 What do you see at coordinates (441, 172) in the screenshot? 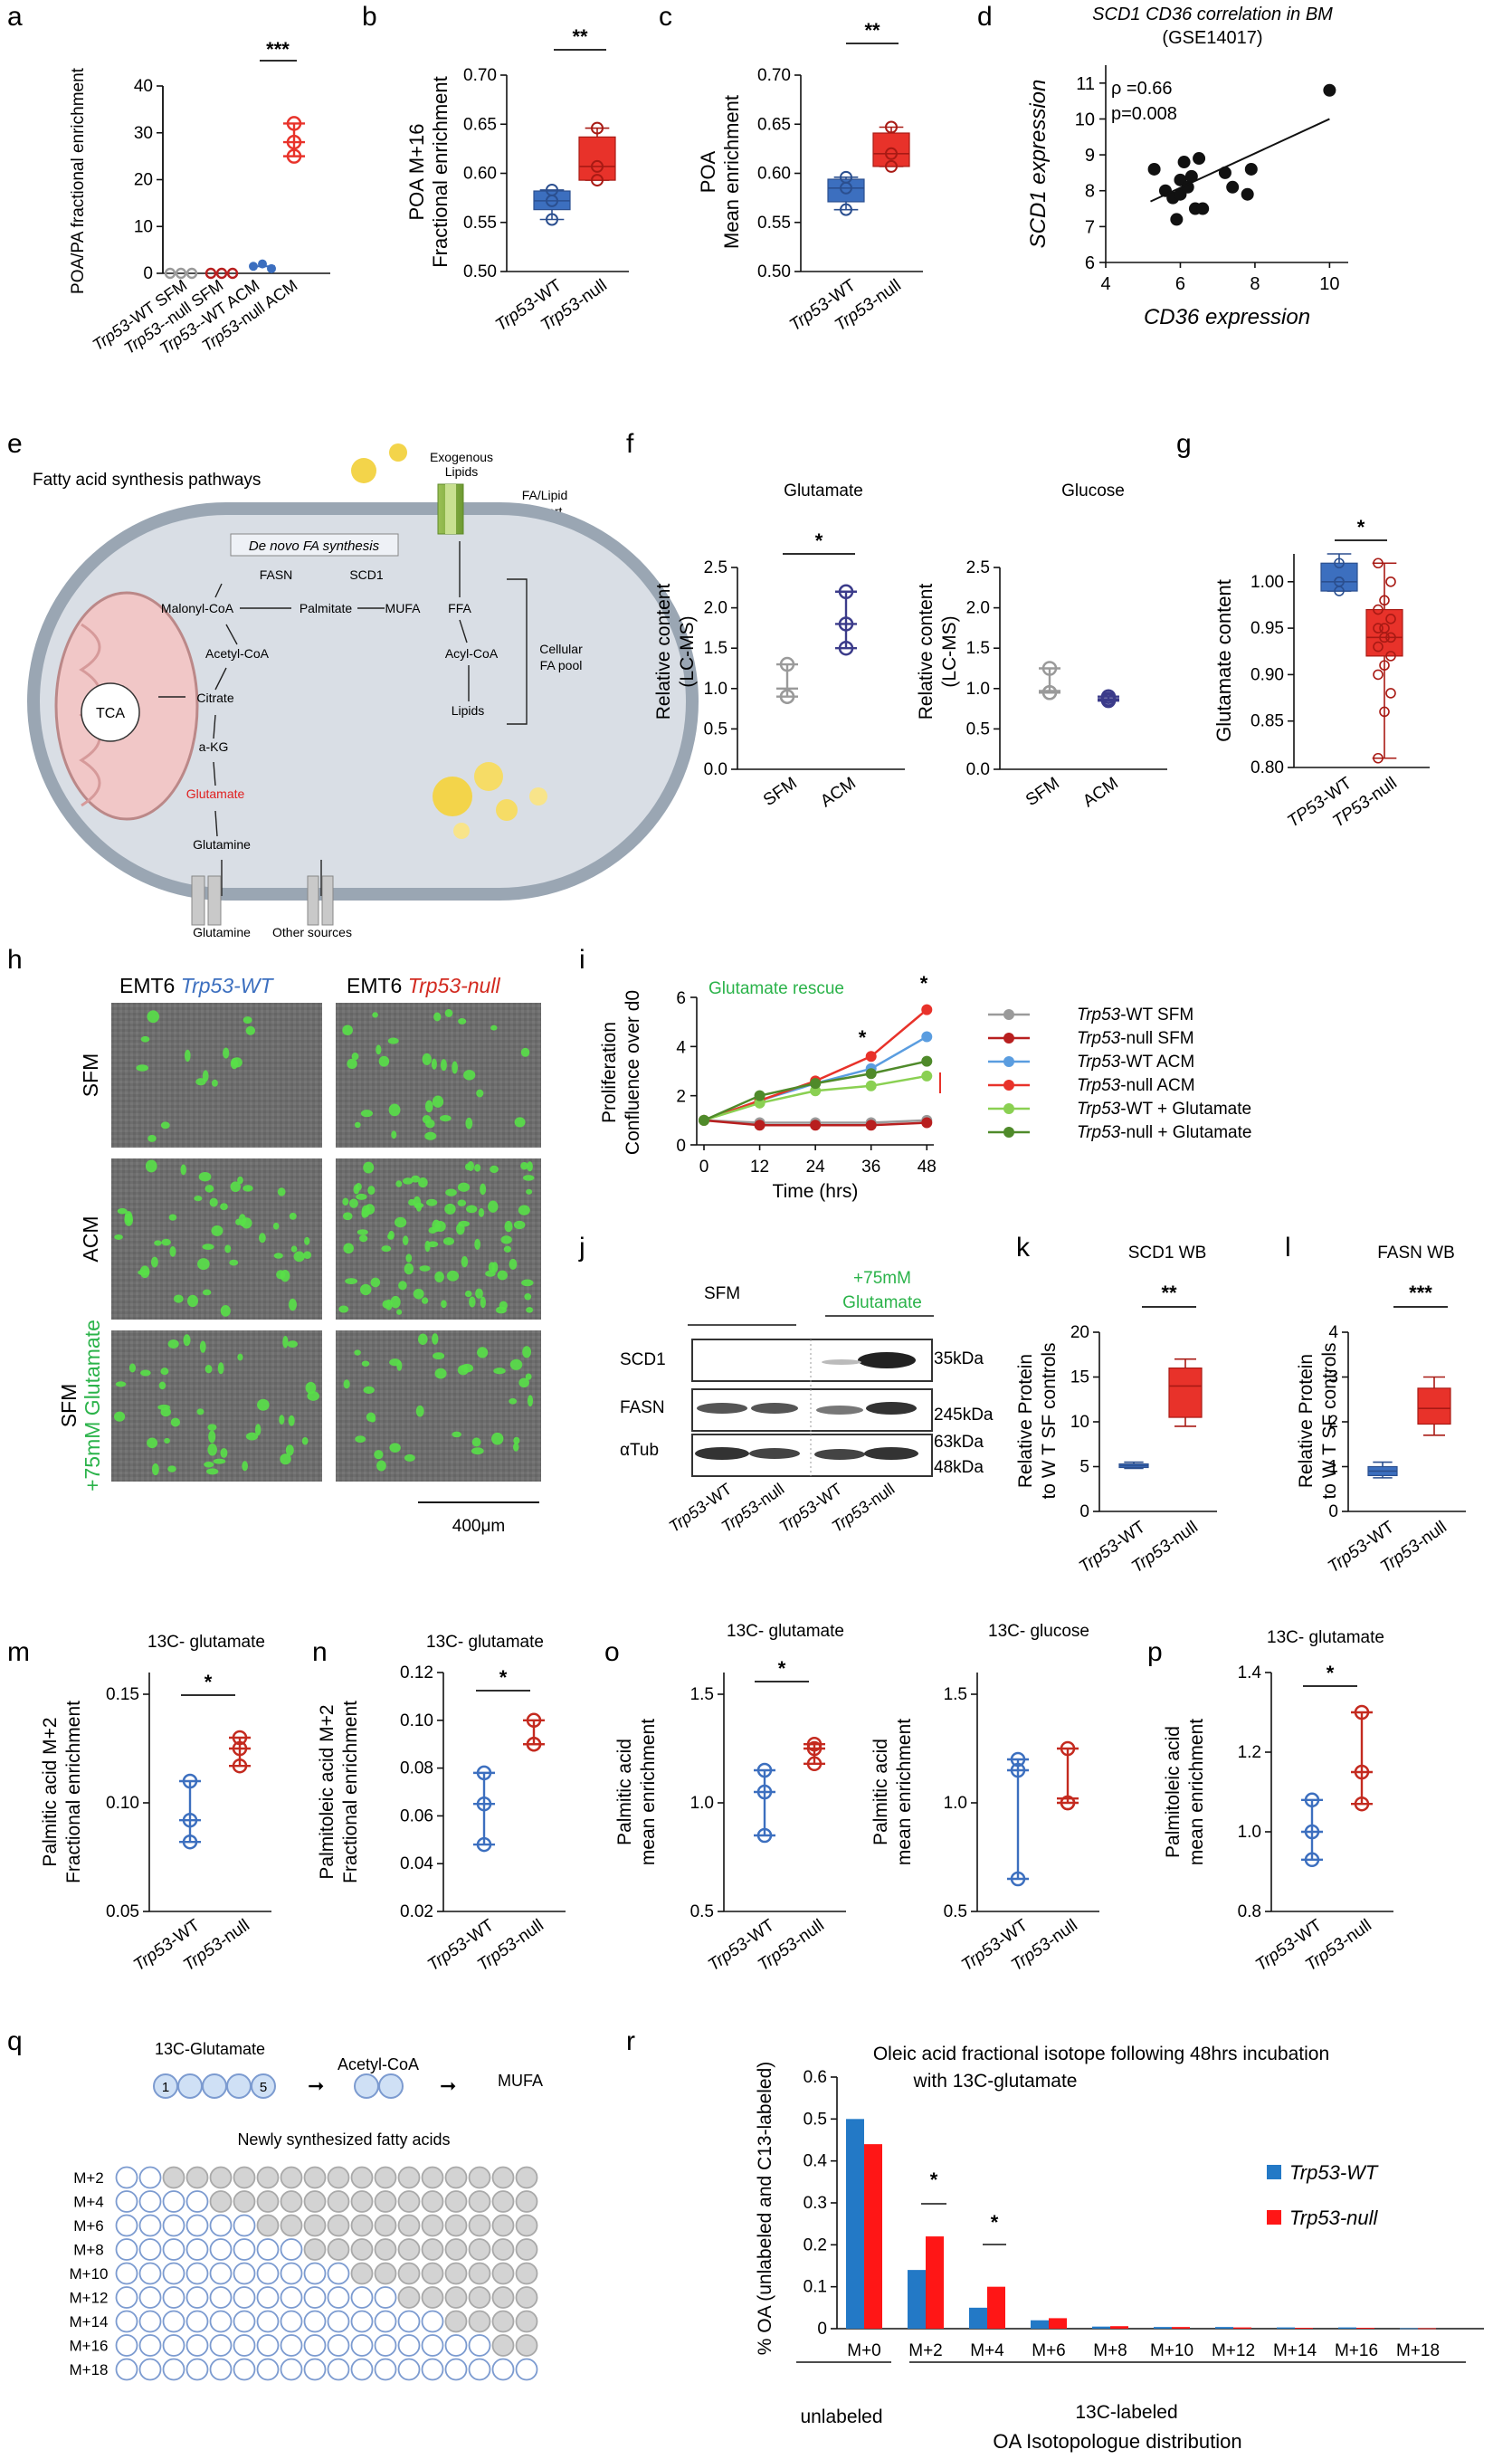
I see `b-ylabel: Fractional enrichment` at bounding box center [441, 172].